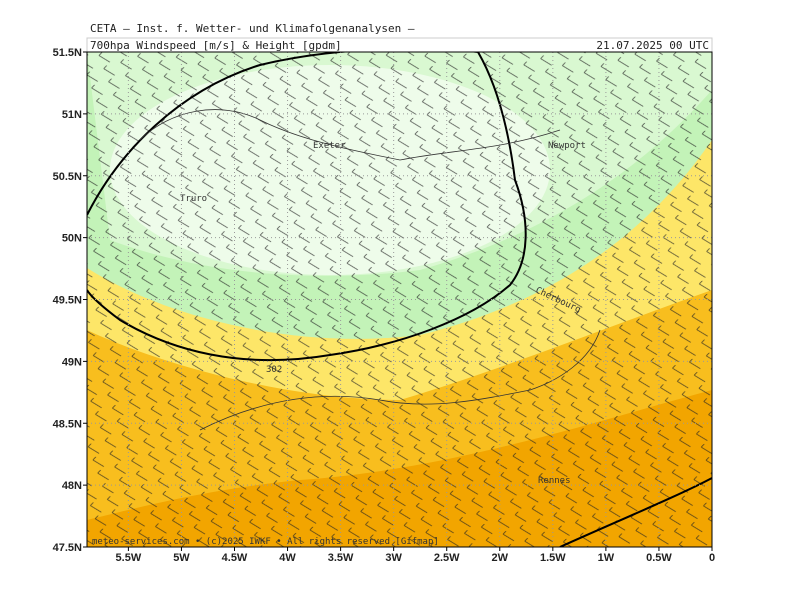 The image size is (800, 604). What do you see at coordinates (393, 558) in the screenshot?
I see `x-tick-label: 3W` at bounding box center [393, 558].